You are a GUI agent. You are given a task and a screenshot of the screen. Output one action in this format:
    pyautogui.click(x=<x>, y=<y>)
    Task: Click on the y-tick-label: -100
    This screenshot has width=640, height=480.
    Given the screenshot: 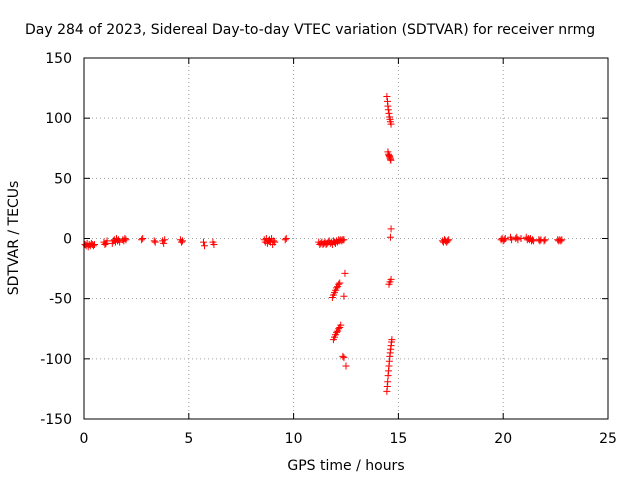 What is the action you would take?
    pyautogui.click(x=56, y=360)
    